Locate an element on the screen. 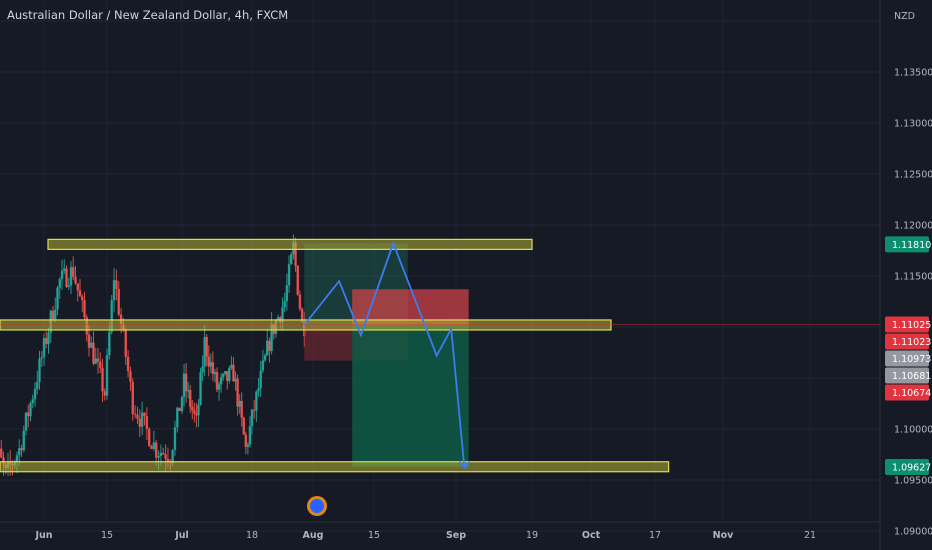 The height and width of the screenshot is (550, 932). time-tick-label: Aug is located at coordinates (313, 535).